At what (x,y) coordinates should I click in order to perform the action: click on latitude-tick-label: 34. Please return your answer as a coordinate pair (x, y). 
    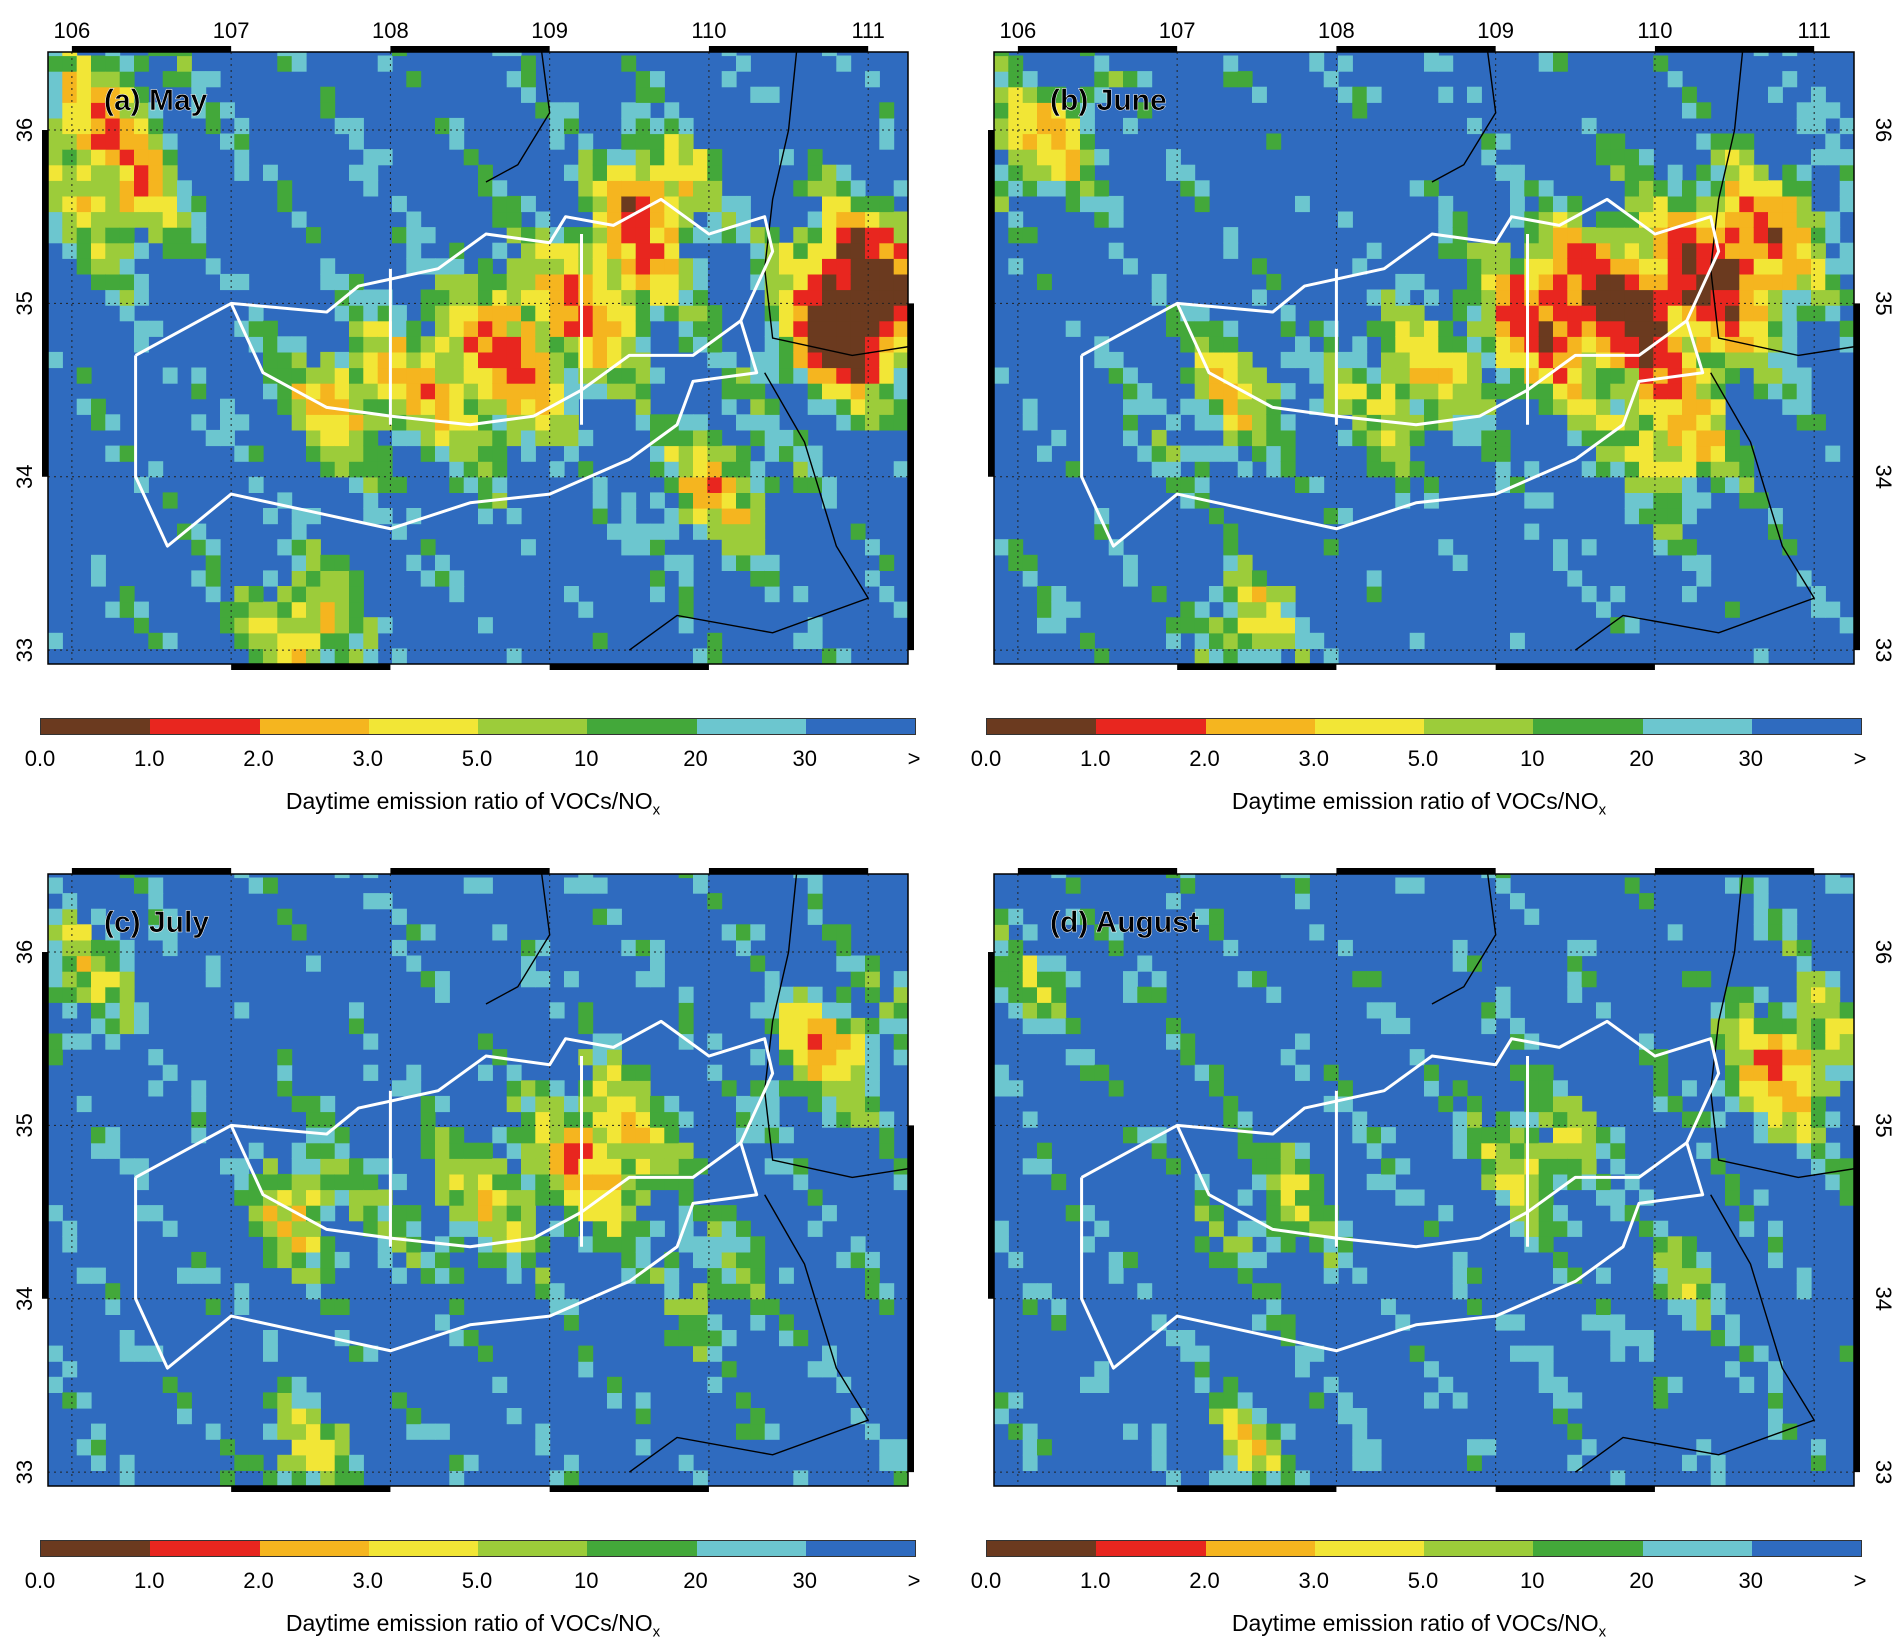
    Looking at the image, I should click on (24, 477).